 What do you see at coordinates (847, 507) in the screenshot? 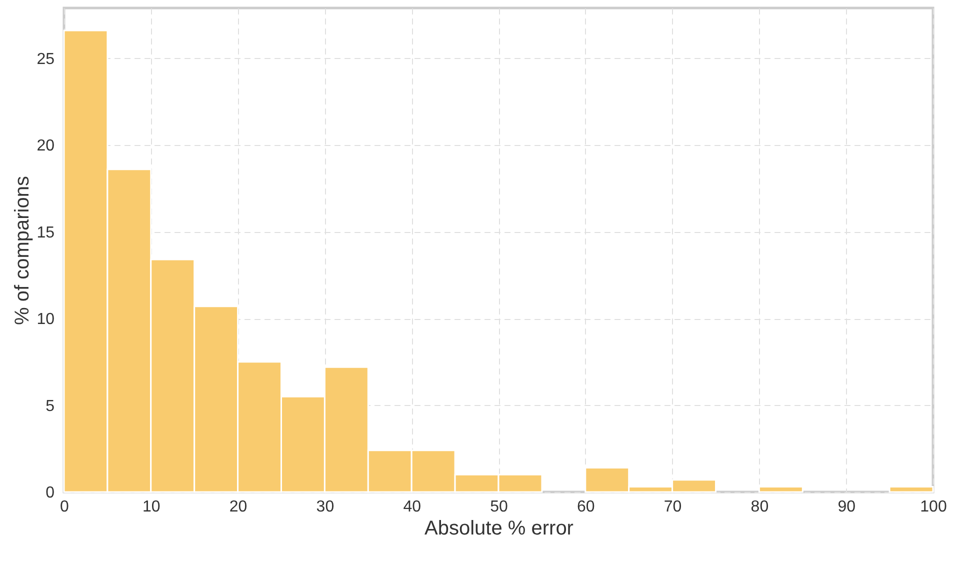
I see `x-tick-label: 90` at bounding box center [847, 507].